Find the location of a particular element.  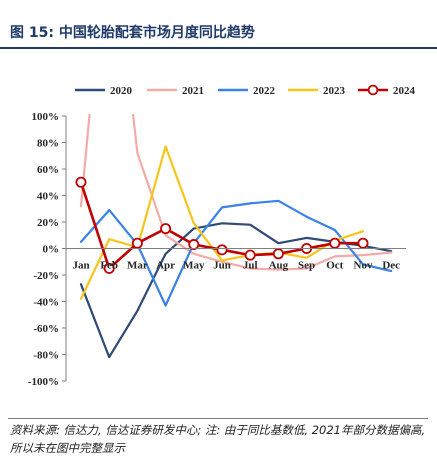

y-tick-label: 20% is located at coordinates (48, 223).